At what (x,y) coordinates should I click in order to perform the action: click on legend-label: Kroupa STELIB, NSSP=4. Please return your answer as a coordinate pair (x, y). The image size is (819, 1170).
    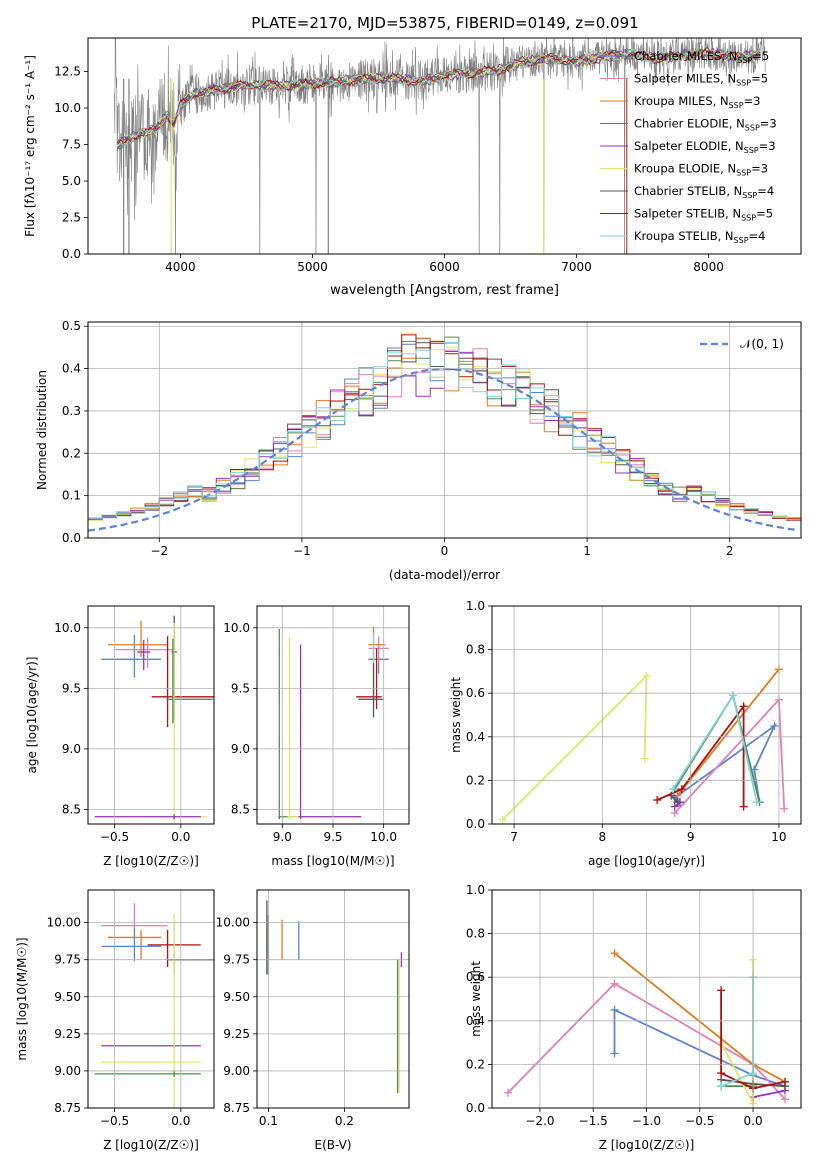
    Looking at the image, I should click on (699, 237).